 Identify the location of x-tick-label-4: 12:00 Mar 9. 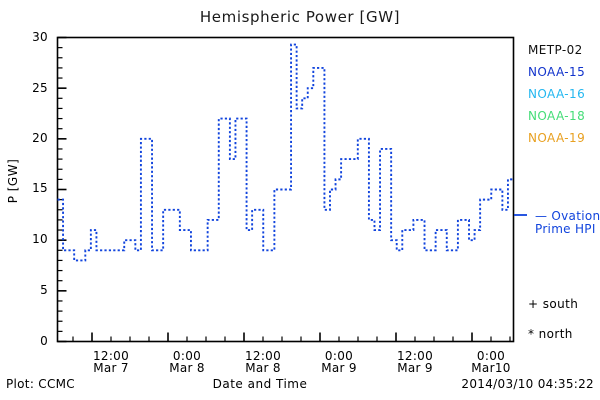
(415, 362).